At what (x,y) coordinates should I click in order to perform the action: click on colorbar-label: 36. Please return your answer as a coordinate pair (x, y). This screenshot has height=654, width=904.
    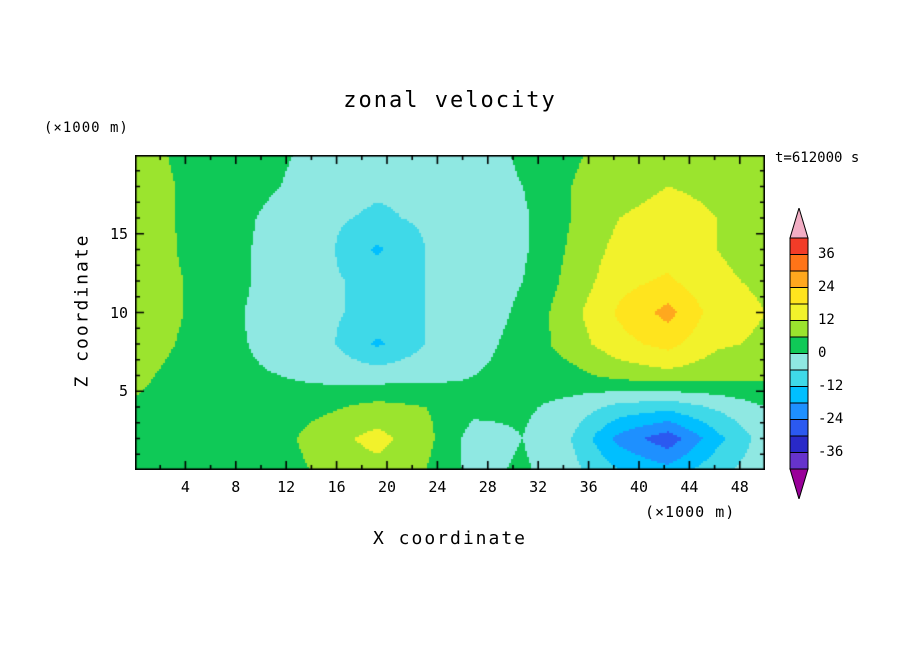
    Looking at the image, I should click on (826, 253).